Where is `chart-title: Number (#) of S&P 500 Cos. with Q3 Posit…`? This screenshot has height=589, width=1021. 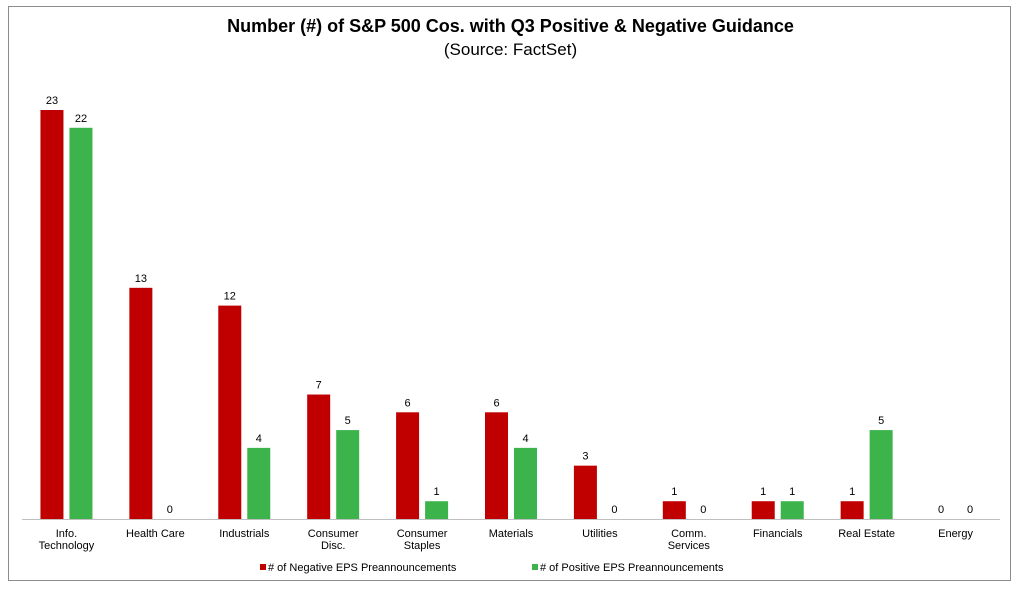
chart-title: Number (#) of S&P 500 Cos. with Q3 Posit… is located at coordinates (510, 26).